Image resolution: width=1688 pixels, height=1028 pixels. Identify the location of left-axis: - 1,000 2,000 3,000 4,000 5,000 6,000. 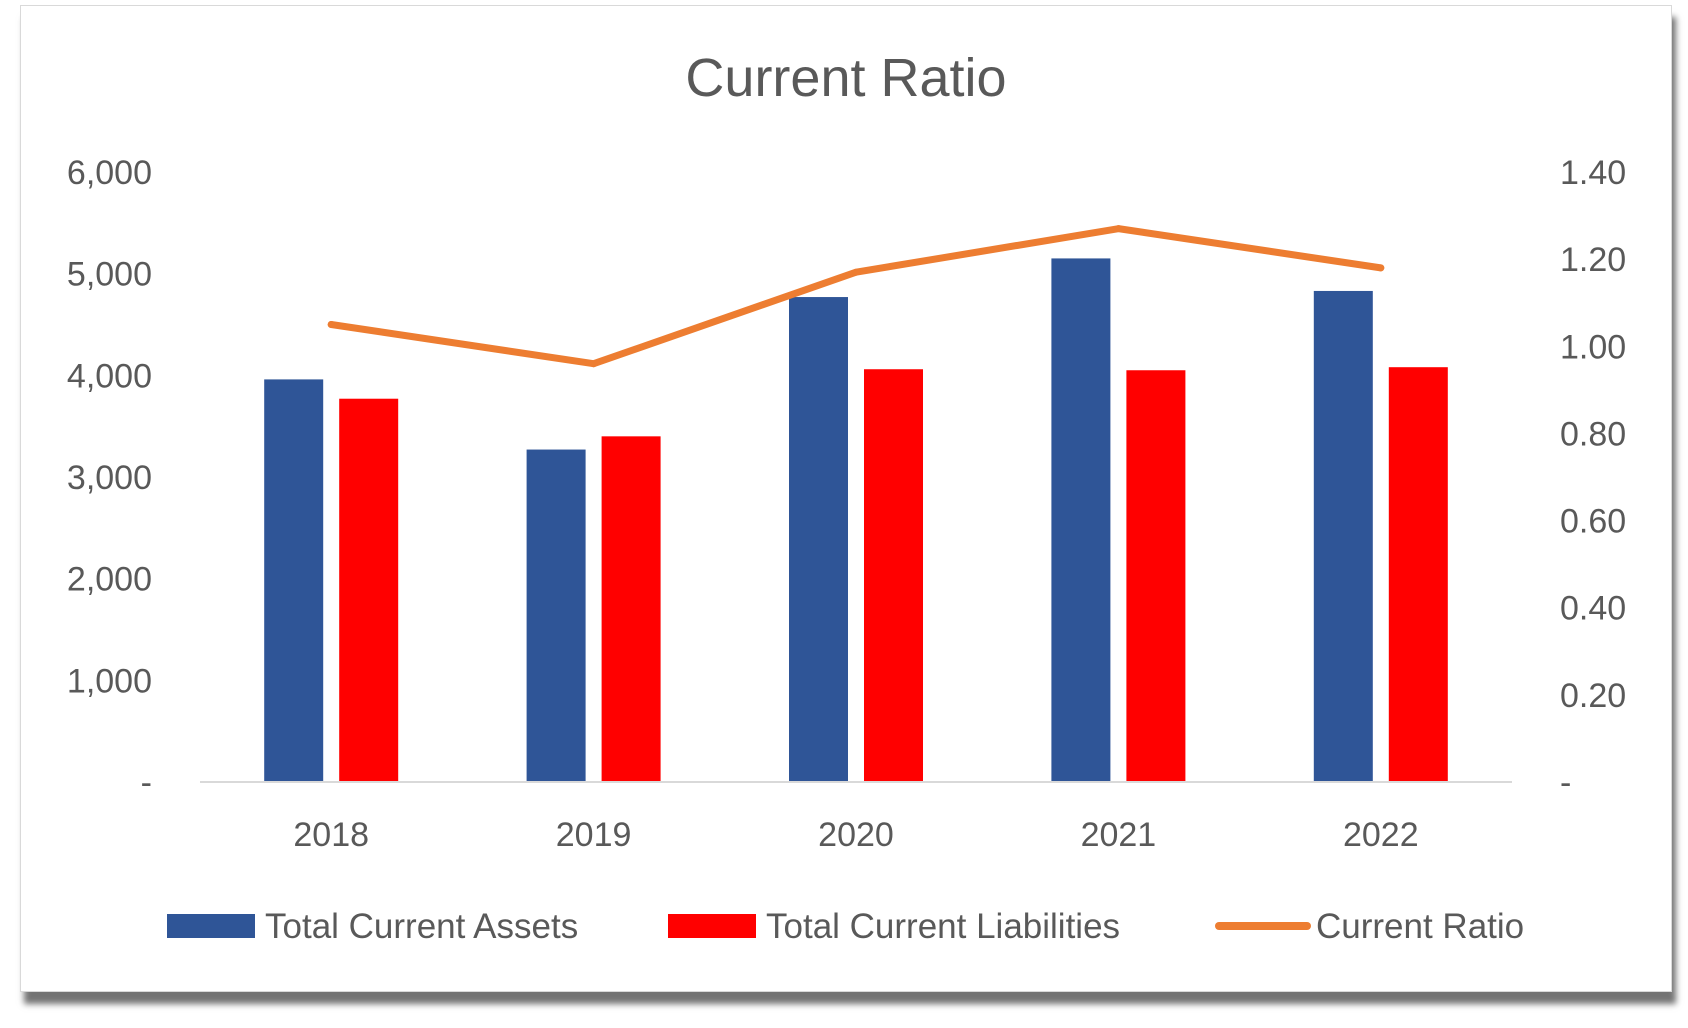
(109, 478).